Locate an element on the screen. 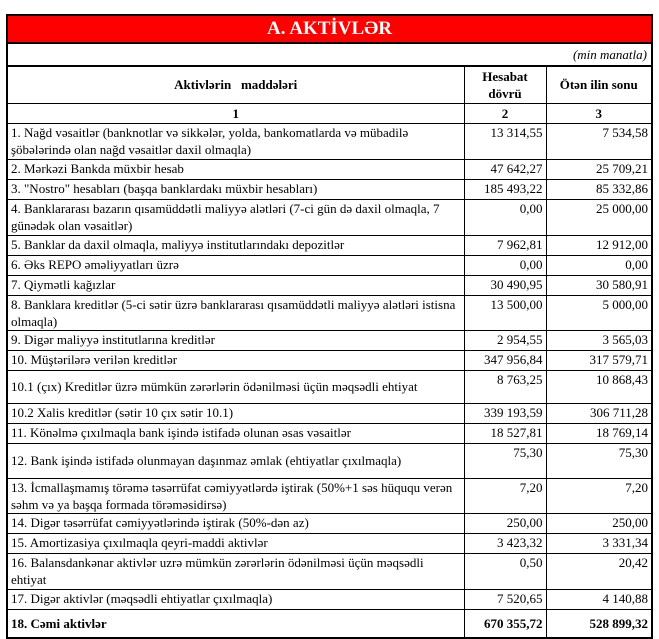  header-item: Aktivlərin maddələri is located at coordinates (236, 85).